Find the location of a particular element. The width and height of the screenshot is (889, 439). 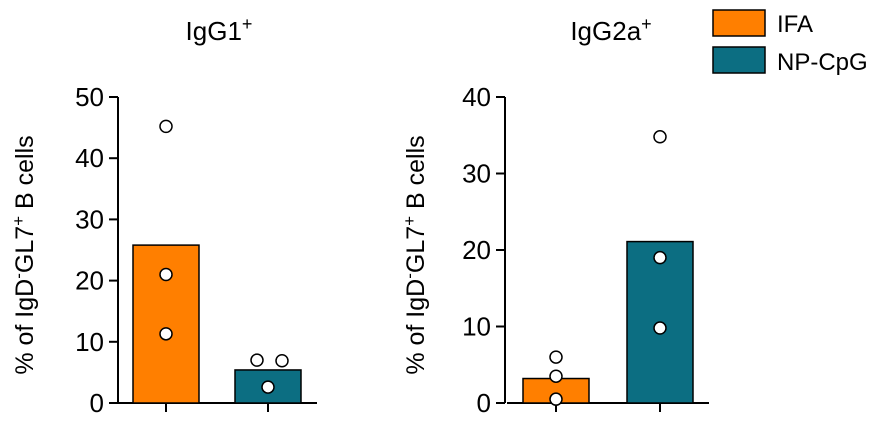

legend-swatch-ifa is located at coordinates (739, 23).